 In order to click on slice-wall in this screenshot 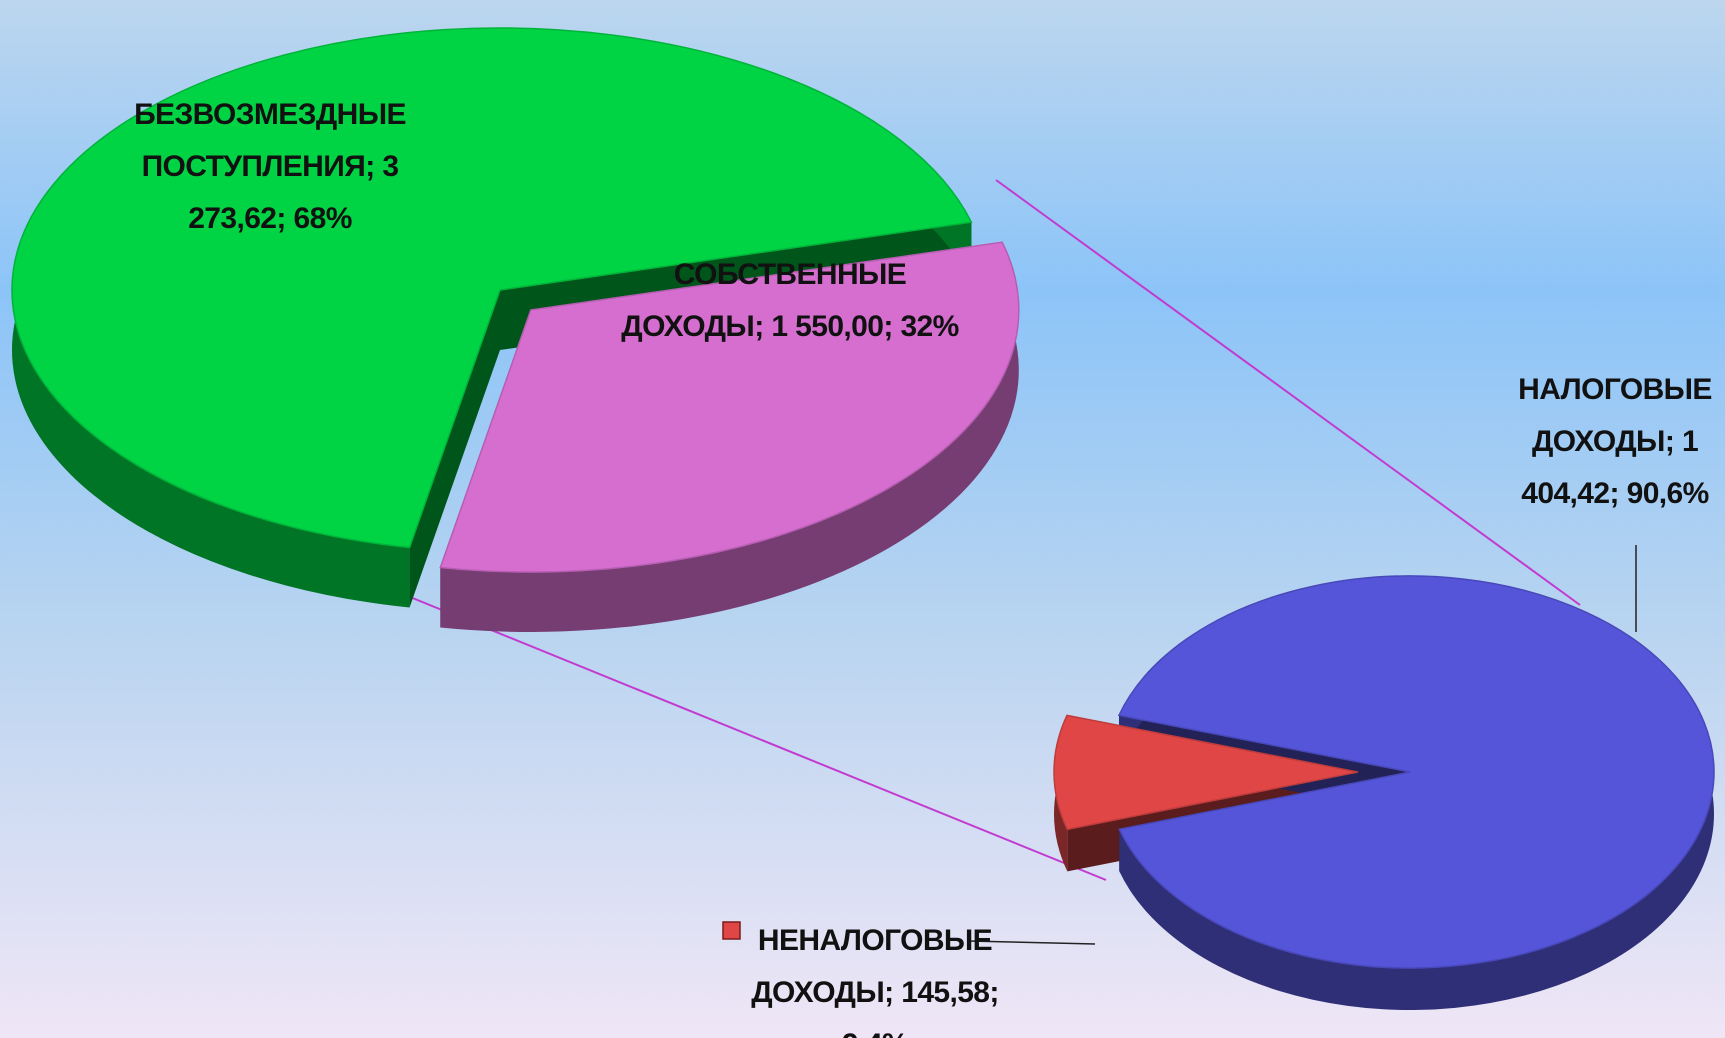, I will do `click(454, 449)`.